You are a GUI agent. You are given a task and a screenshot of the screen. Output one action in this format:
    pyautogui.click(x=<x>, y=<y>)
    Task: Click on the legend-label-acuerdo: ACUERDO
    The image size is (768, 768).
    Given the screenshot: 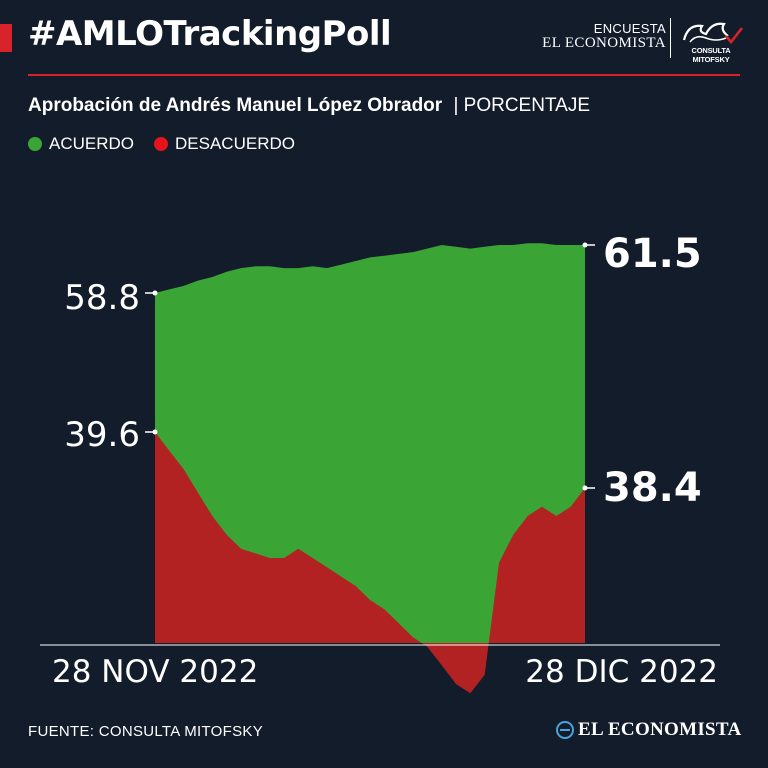 What is the action you would take?
    pyautogui.click(x=92, y=143)
    